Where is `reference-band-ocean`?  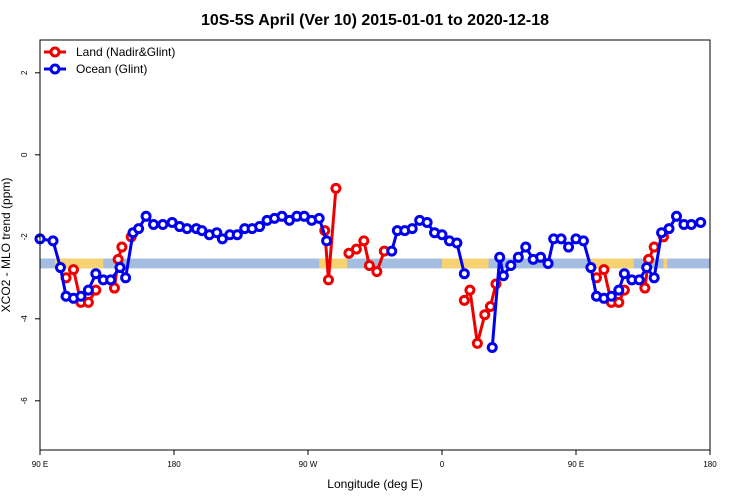 reference-band-ocean is located at coordinates (375, 263).